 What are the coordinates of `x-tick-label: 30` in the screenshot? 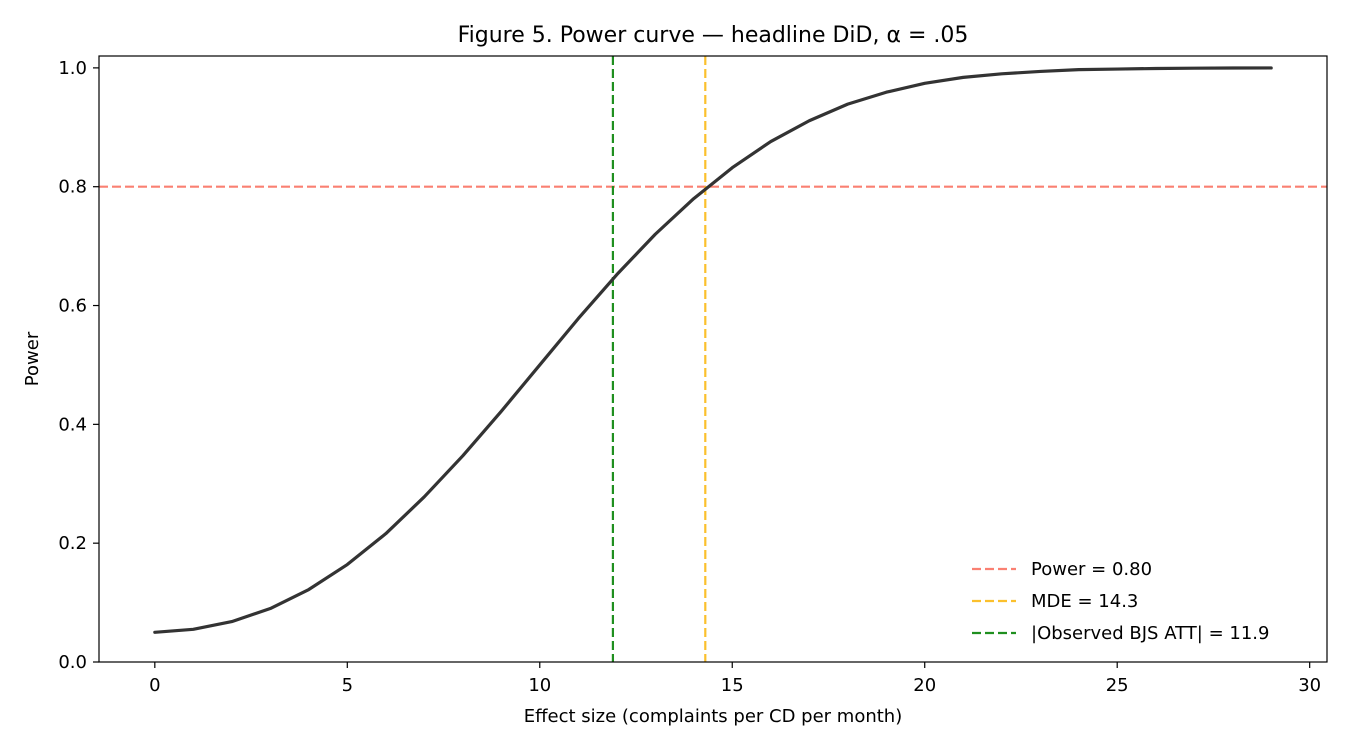 It's located at (1309, 685).